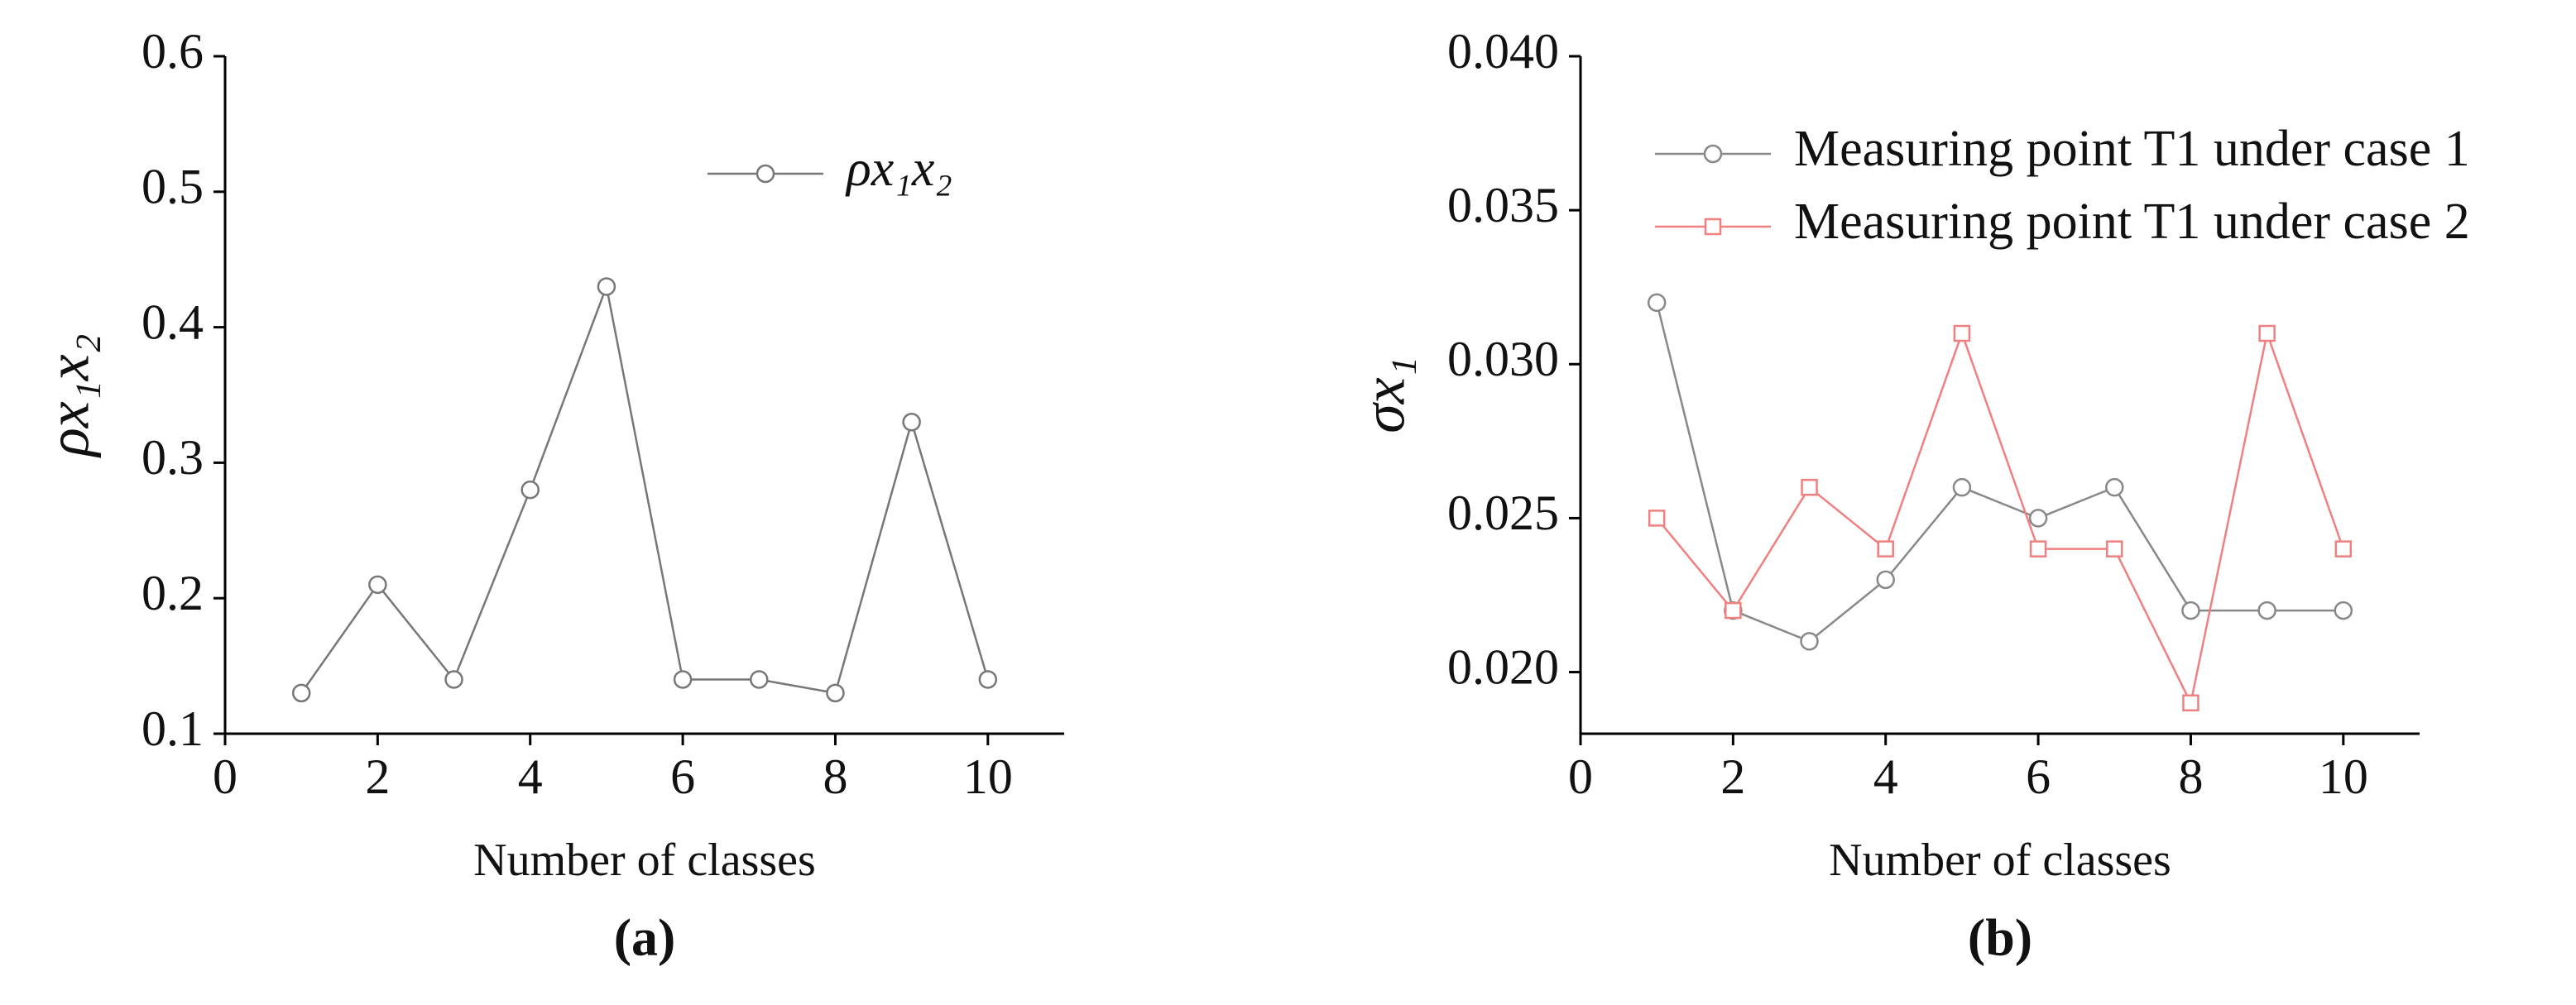 This screenshot has width=2576, height=1005. Describe the element at coordinates (69, 395) in the screenshot. I see `y-axis-title: ρx₁x₂` at that location.